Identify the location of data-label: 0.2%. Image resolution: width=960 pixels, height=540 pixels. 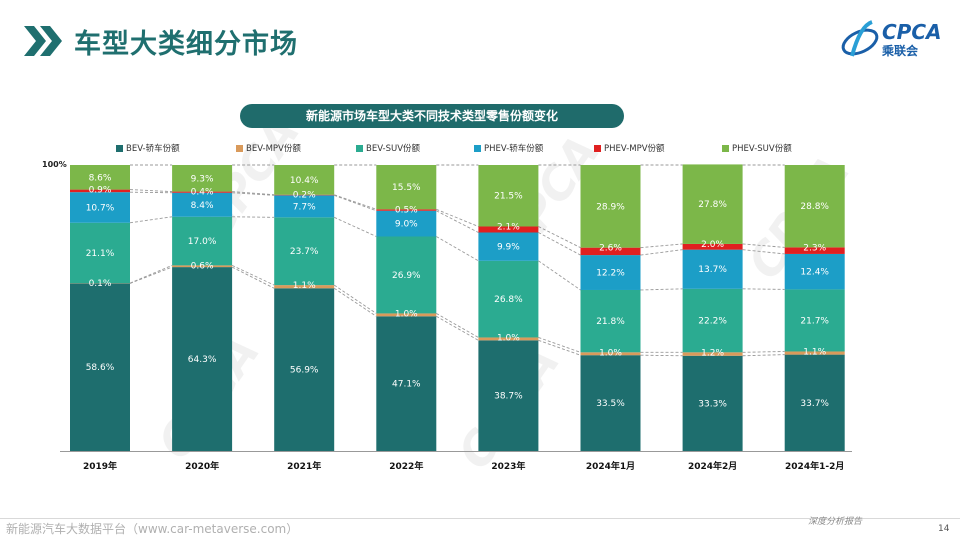
(304, 196).